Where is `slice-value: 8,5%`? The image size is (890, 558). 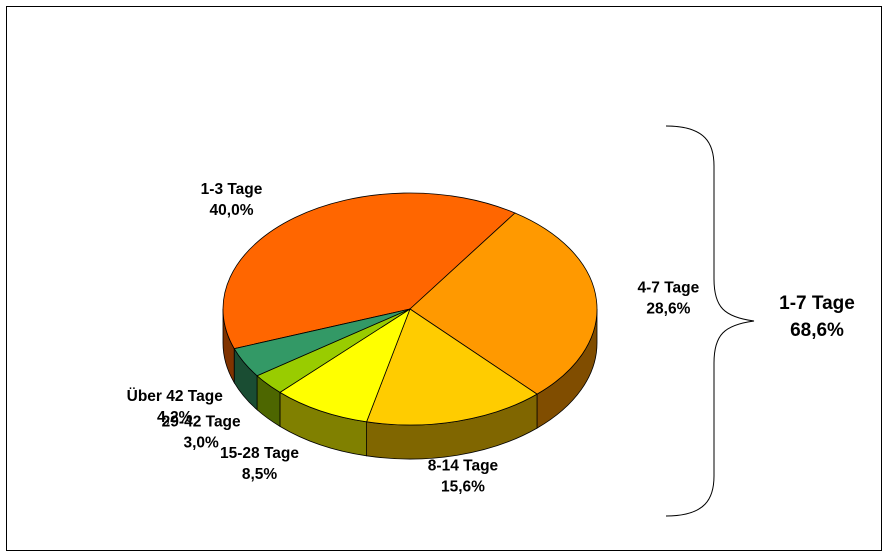
slice-value: 8,5% is located at coordinates (260, 474).